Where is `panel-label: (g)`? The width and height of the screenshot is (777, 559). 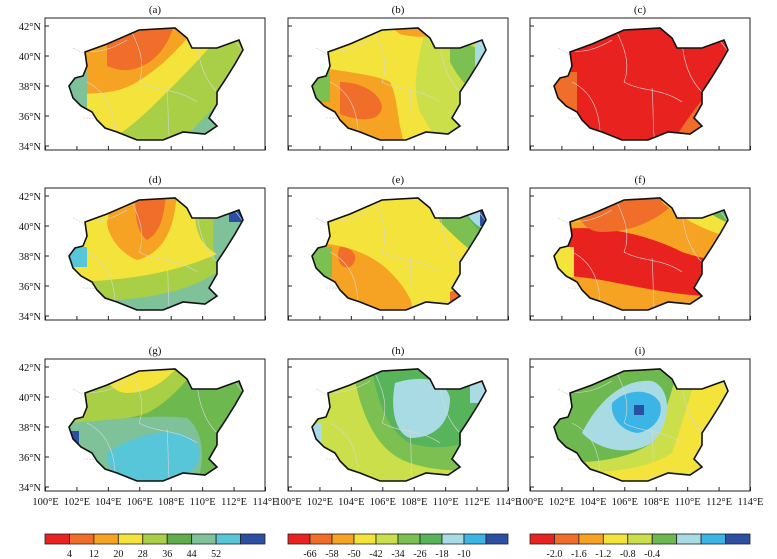 panel-label: (g) is located at coordinates (155, 351).